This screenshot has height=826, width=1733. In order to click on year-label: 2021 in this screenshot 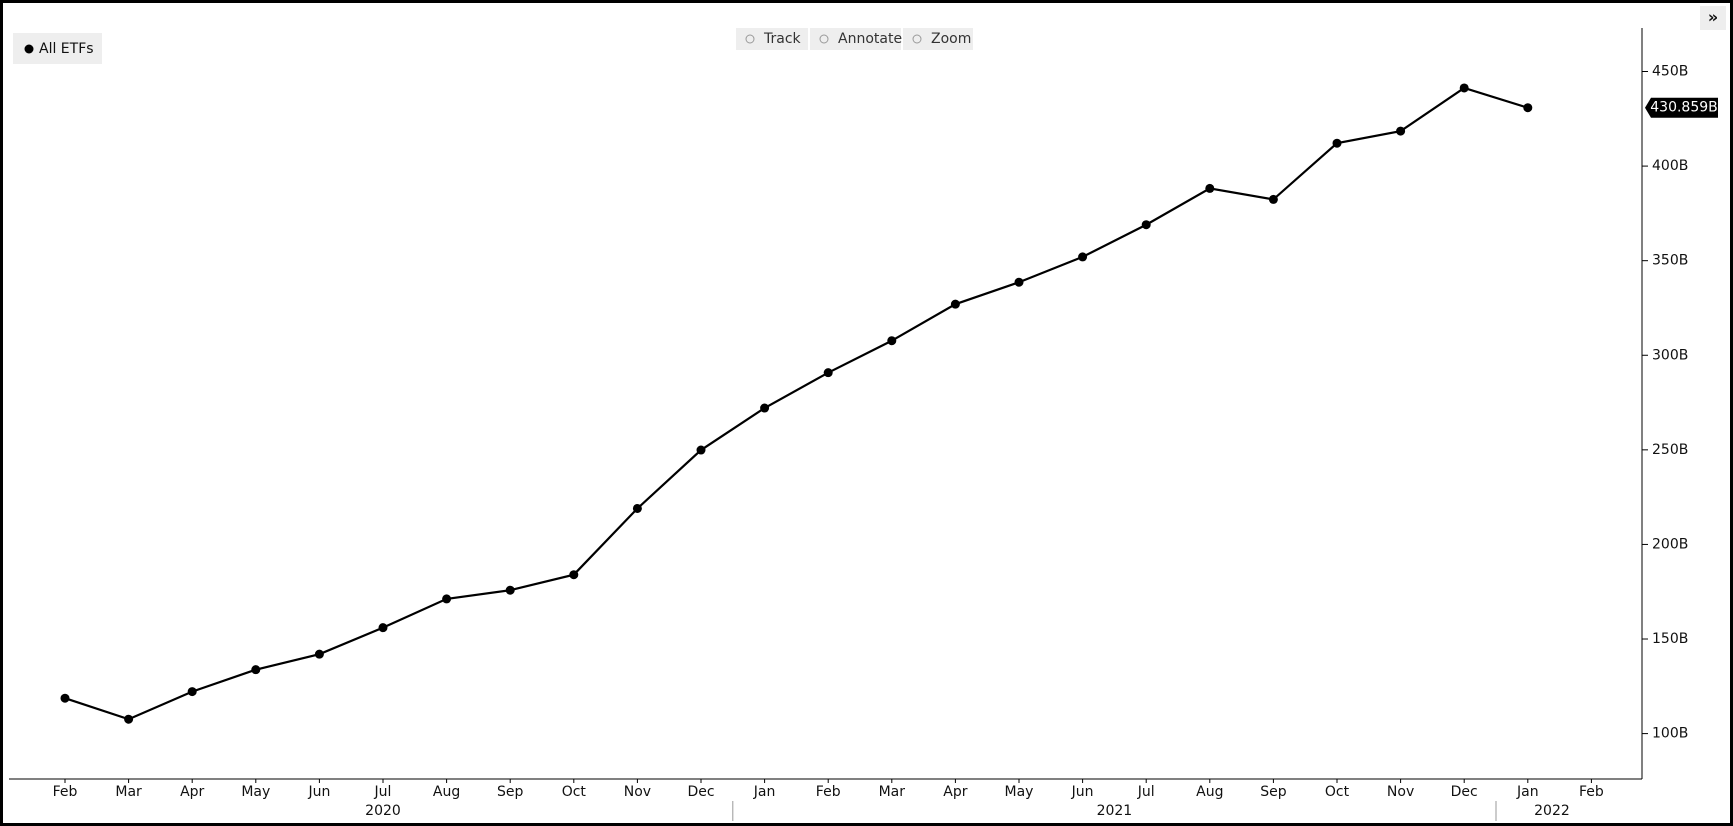, I will do `click(1115, 811)`.